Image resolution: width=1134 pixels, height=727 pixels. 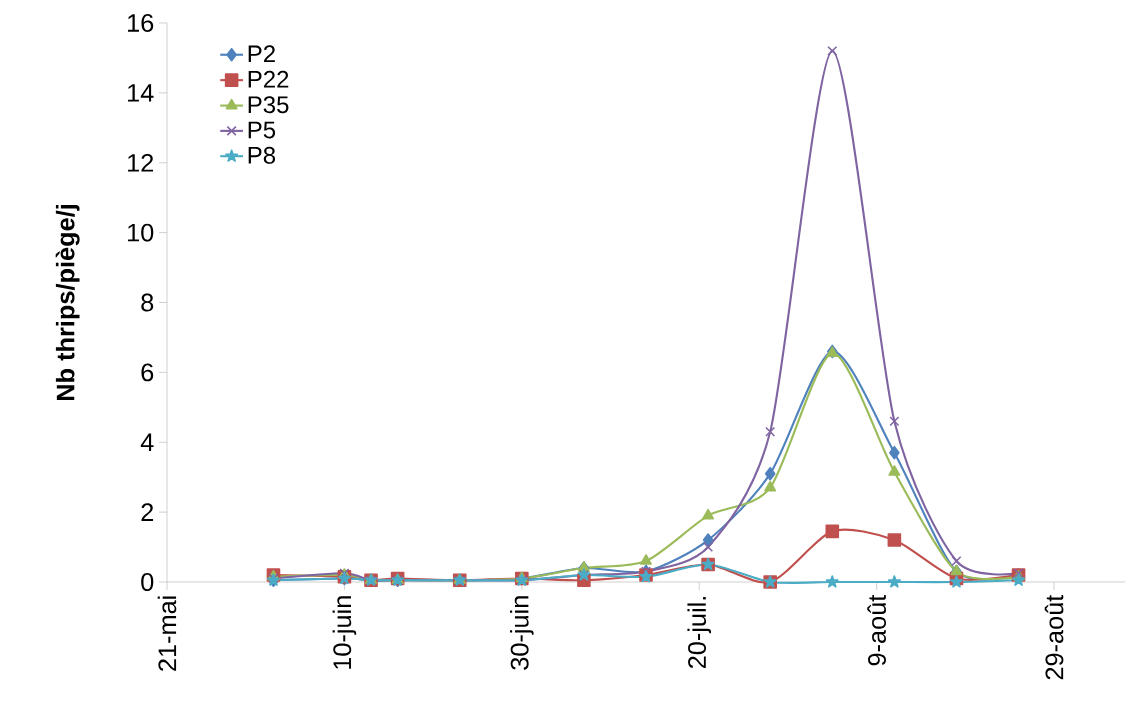 I want to click on y-tick-label: 2, so click(x=147, y=512).